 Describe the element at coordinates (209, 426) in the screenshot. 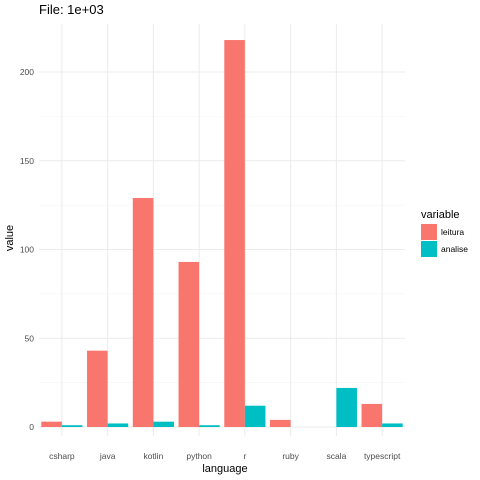

I see `bar-analise-python` at that location.